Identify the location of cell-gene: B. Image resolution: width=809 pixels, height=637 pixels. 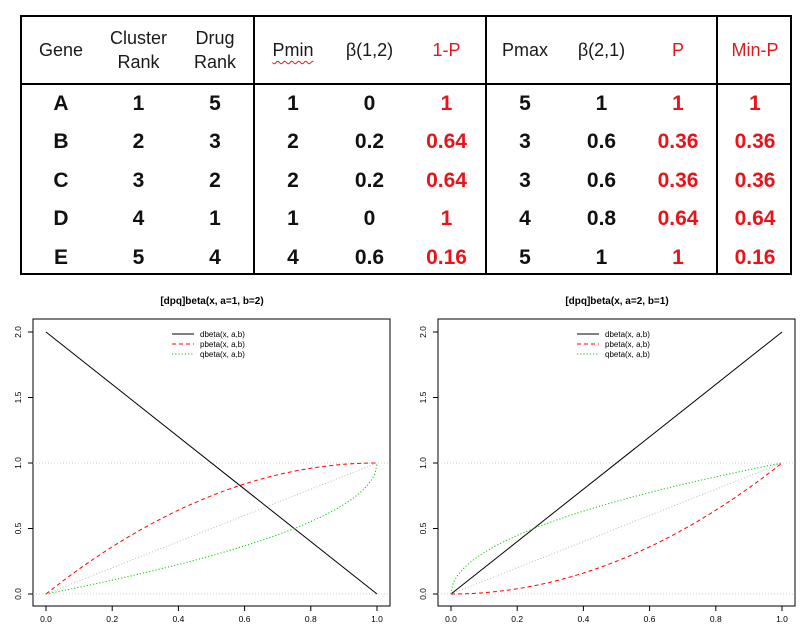
(61, 141).